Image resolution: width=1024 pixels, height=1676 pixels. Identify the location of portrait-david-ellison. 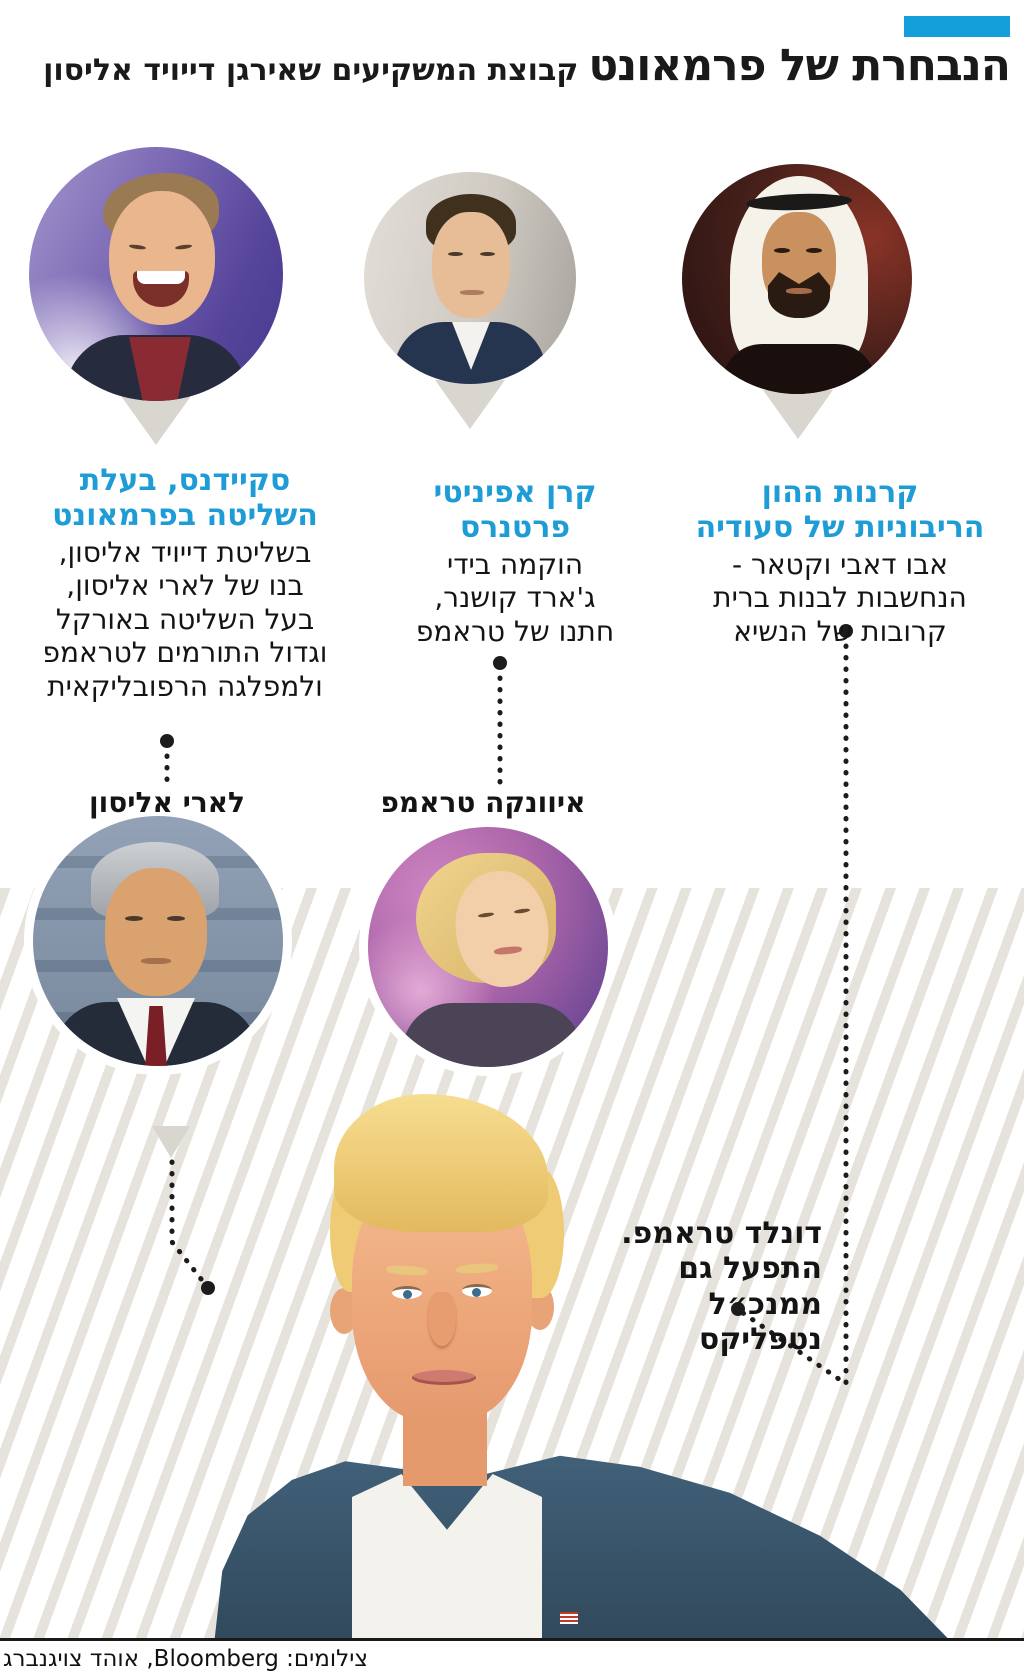
(156, 274).